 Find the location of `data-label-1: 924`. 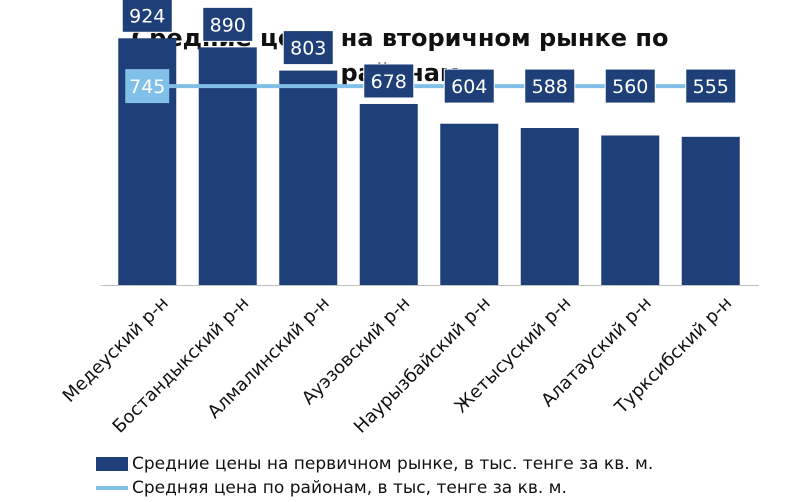

data-label-1: 924 is located at coordinates (147, 16).